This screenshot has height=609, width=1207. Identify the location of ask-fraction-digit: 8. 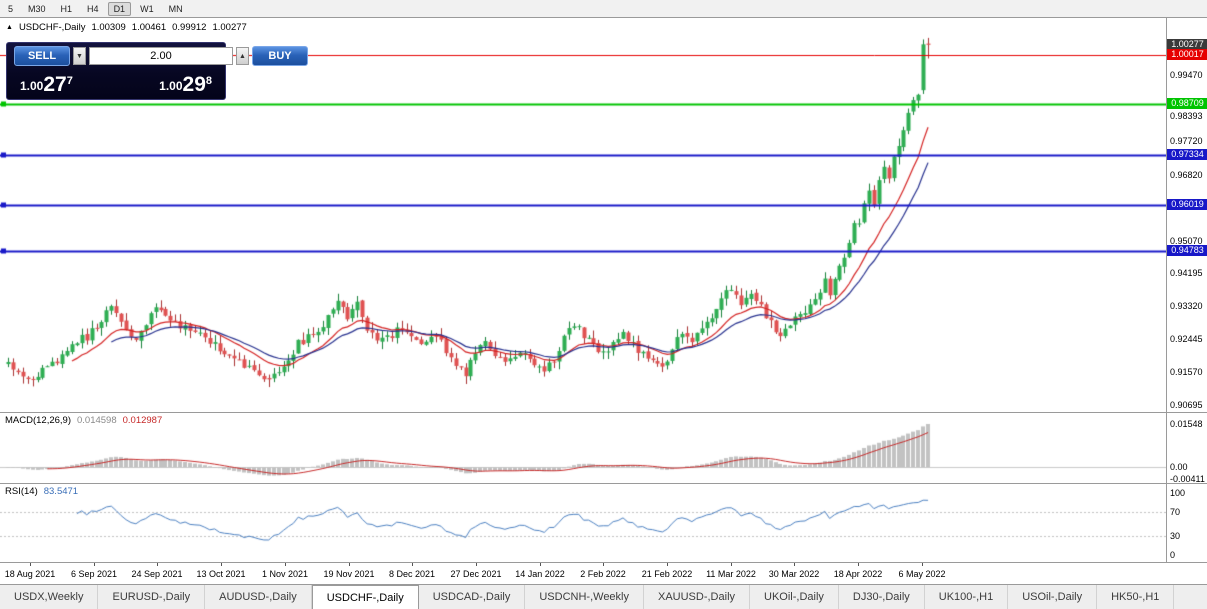
(208, 81).